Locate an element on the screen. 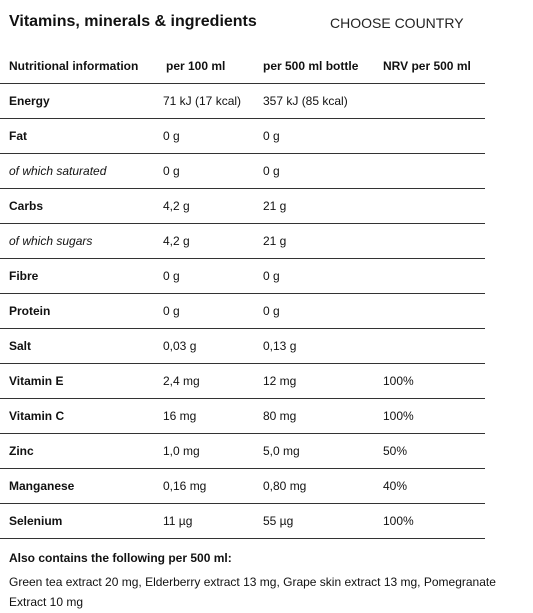 This screenshot has width=533, height=613. value-per-500ml: 0,13 g is located at coordinates (314, 346).